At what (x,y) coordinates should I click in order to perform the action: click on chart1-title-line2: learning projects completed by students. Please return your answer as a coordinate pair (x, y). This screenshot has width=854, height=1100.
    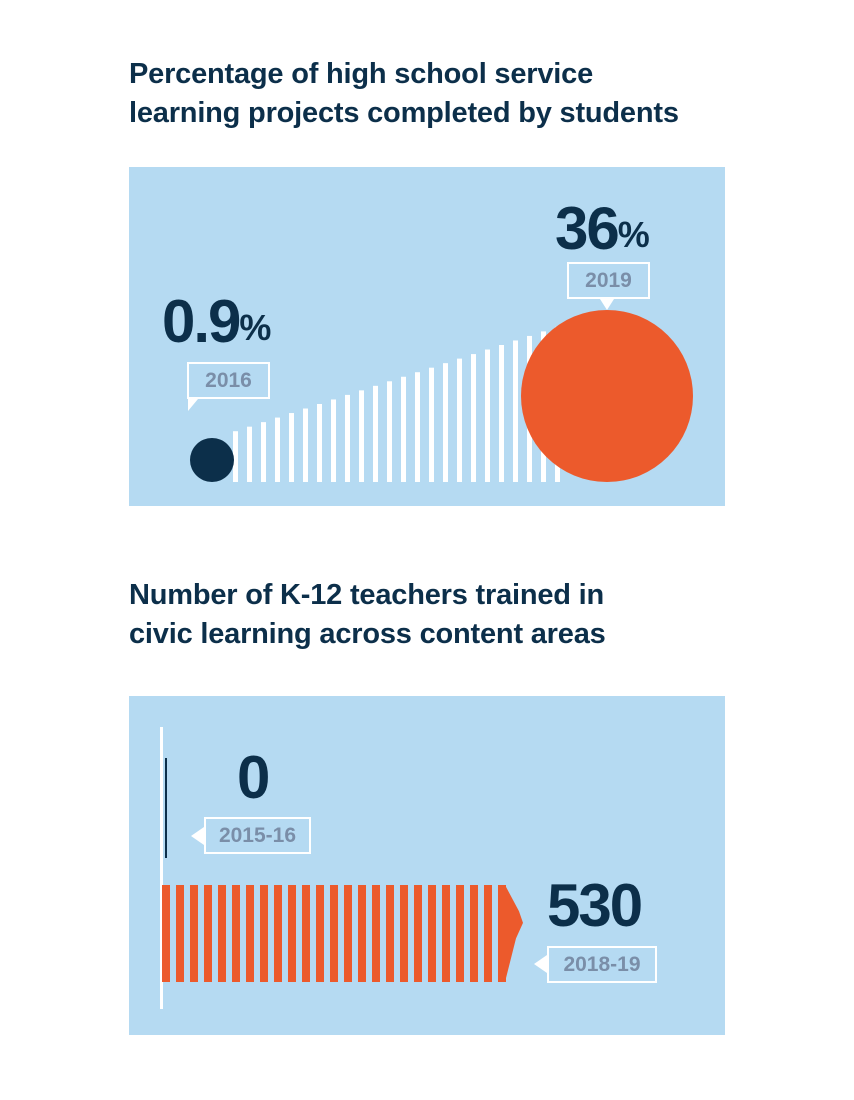
    Looking at the image, I should click on (404, 113).